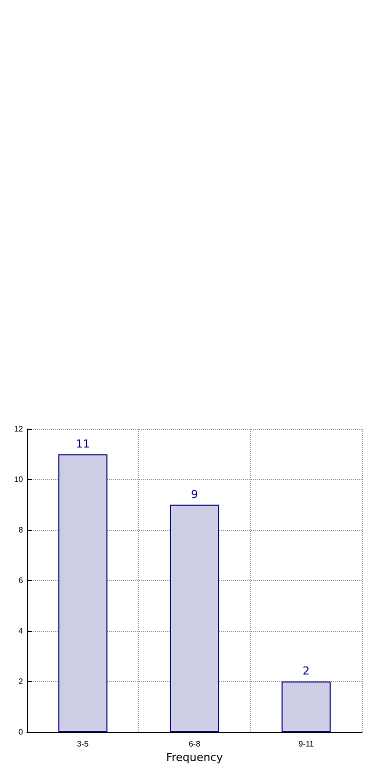  Describe the element at coordinates (194, 494) in the screenshot. I see `data-label: 9` at that location.